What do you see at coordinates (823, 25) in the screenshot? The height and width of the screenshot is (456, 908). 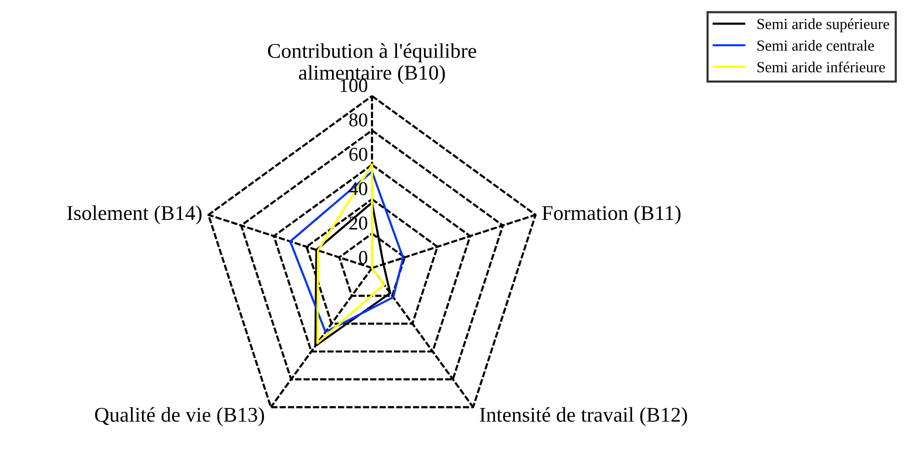 I see `legend-label: Semi aride supérieure` at bounding box center [823, 25].